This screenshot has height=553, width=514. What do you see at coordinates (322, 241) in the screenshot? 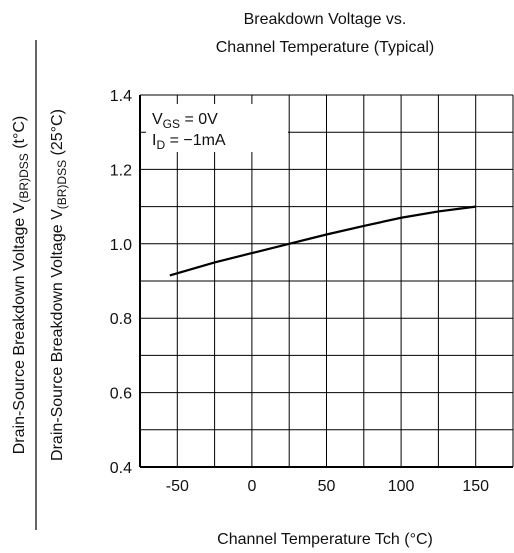
I see `data-line` at bounding box center [322, 241].